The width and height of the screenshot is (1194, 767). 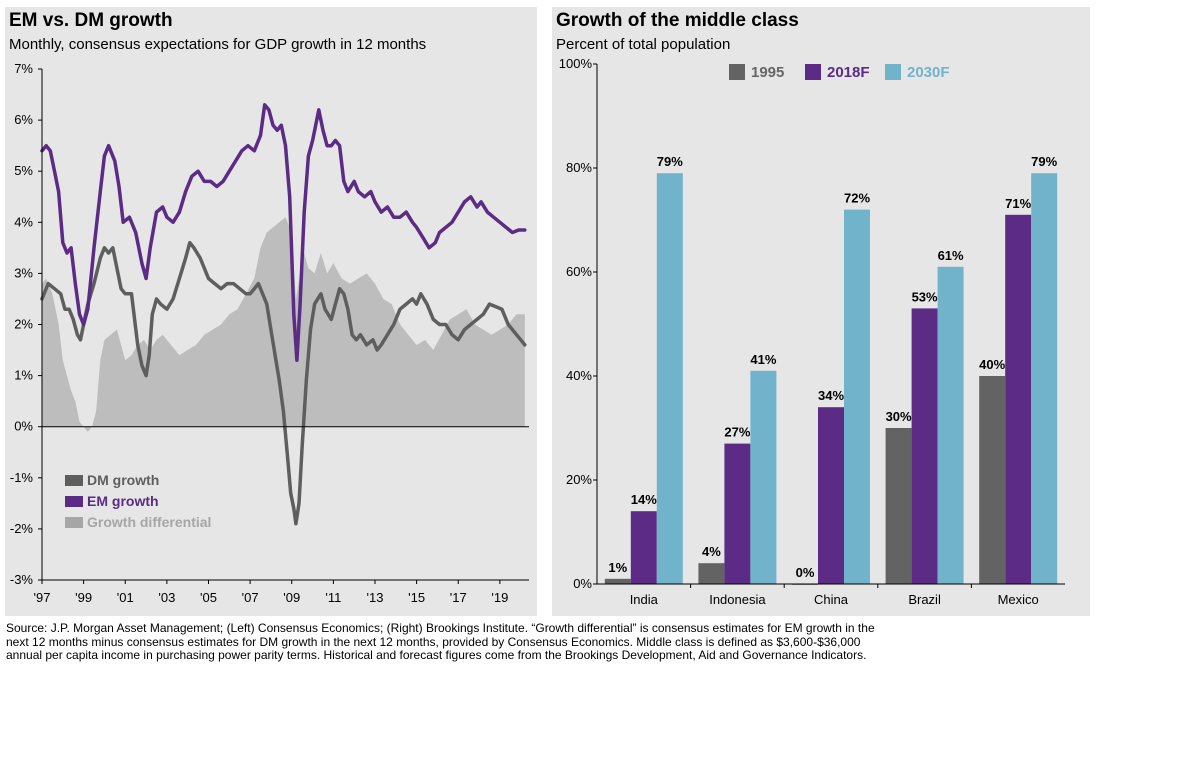 What do you see at coordinates (22, 477) in the screenshot?
I see `y-tick-label: -1%` at bounding box center [22, 477].